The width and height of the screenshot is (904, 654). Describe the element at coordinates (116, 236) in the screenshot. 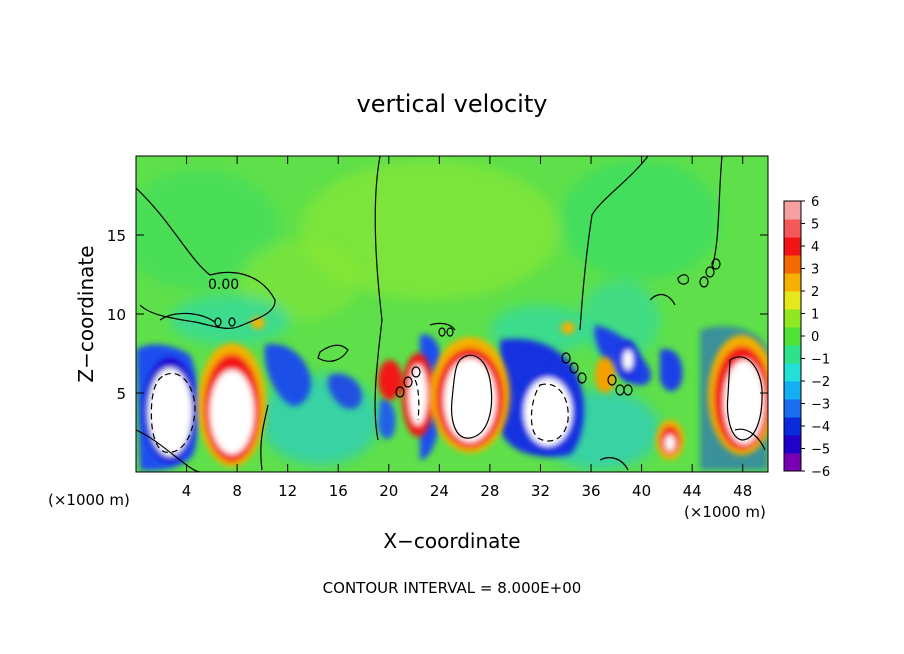

I see `y-tick-label: 15` at that location.